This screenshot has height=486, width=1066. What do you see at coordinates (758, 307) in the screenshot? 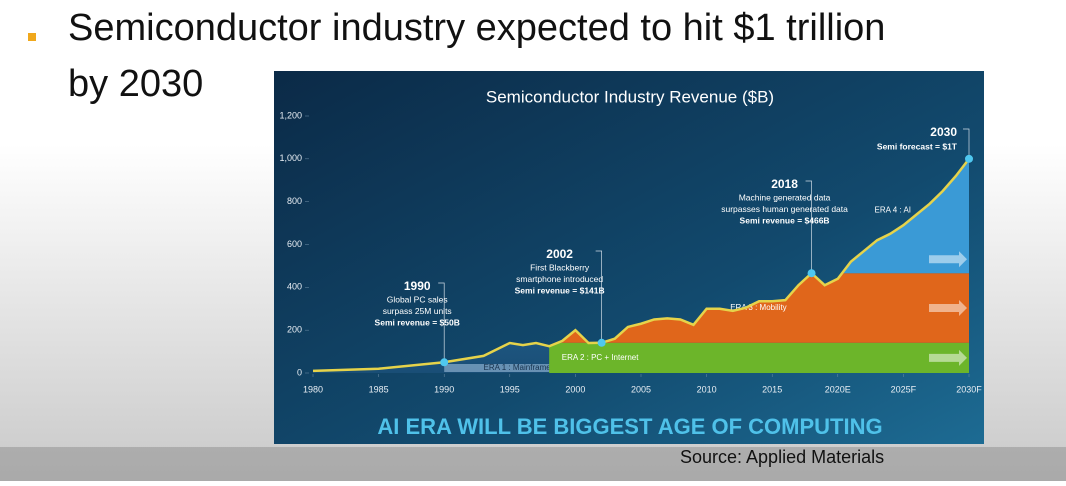
I see `era-label: ERA 3 : Mobility` at bounding box center [758, 307].